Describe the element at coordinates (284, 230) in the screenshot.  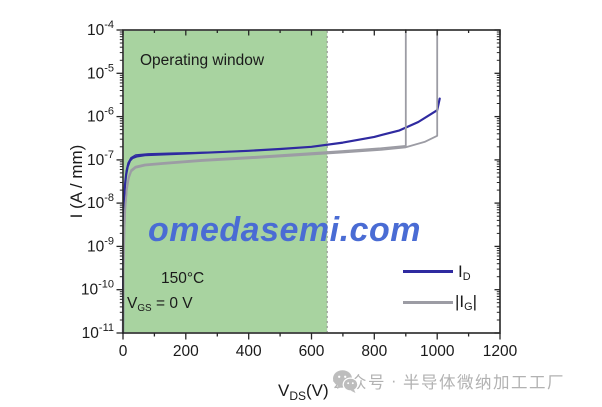
I see `watermark-text: omedasemi.com` at that location.